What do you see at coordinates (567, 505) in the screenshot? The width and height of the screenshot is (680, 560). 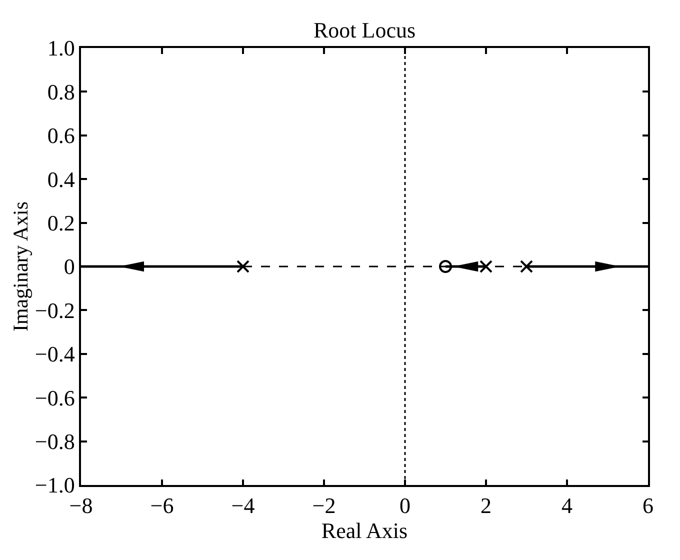 I see `x-tick-label: 4` at bounding box center [567, 505].